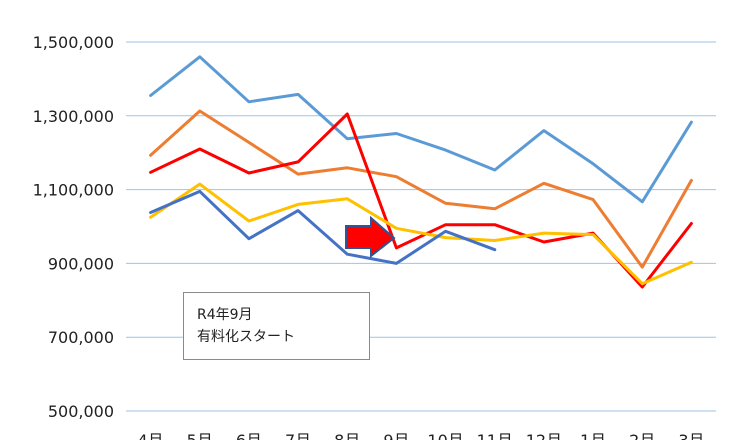 This screenshot has width=740, height=440. Describe the element at coordinates (445, 435) in the screenshot. I see `x-tick-label: 10月` at that location.